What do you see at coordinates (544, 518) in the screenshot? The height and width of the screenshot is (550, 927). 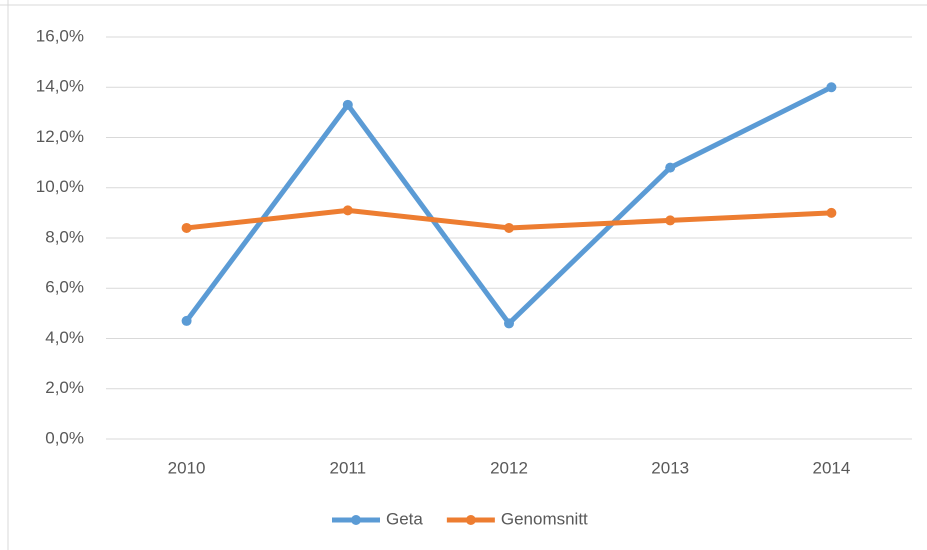 I see `legend-label: Genomsnitt` at bounding box center [544, 518].